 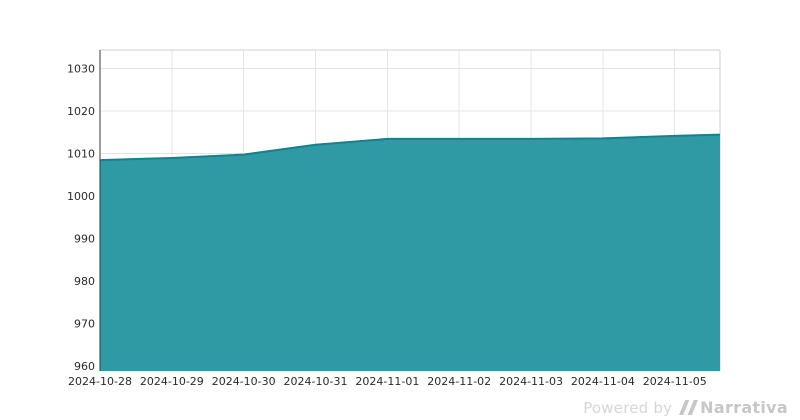 I want to click on y-tick-label: 990, so click(x=84, y=238).